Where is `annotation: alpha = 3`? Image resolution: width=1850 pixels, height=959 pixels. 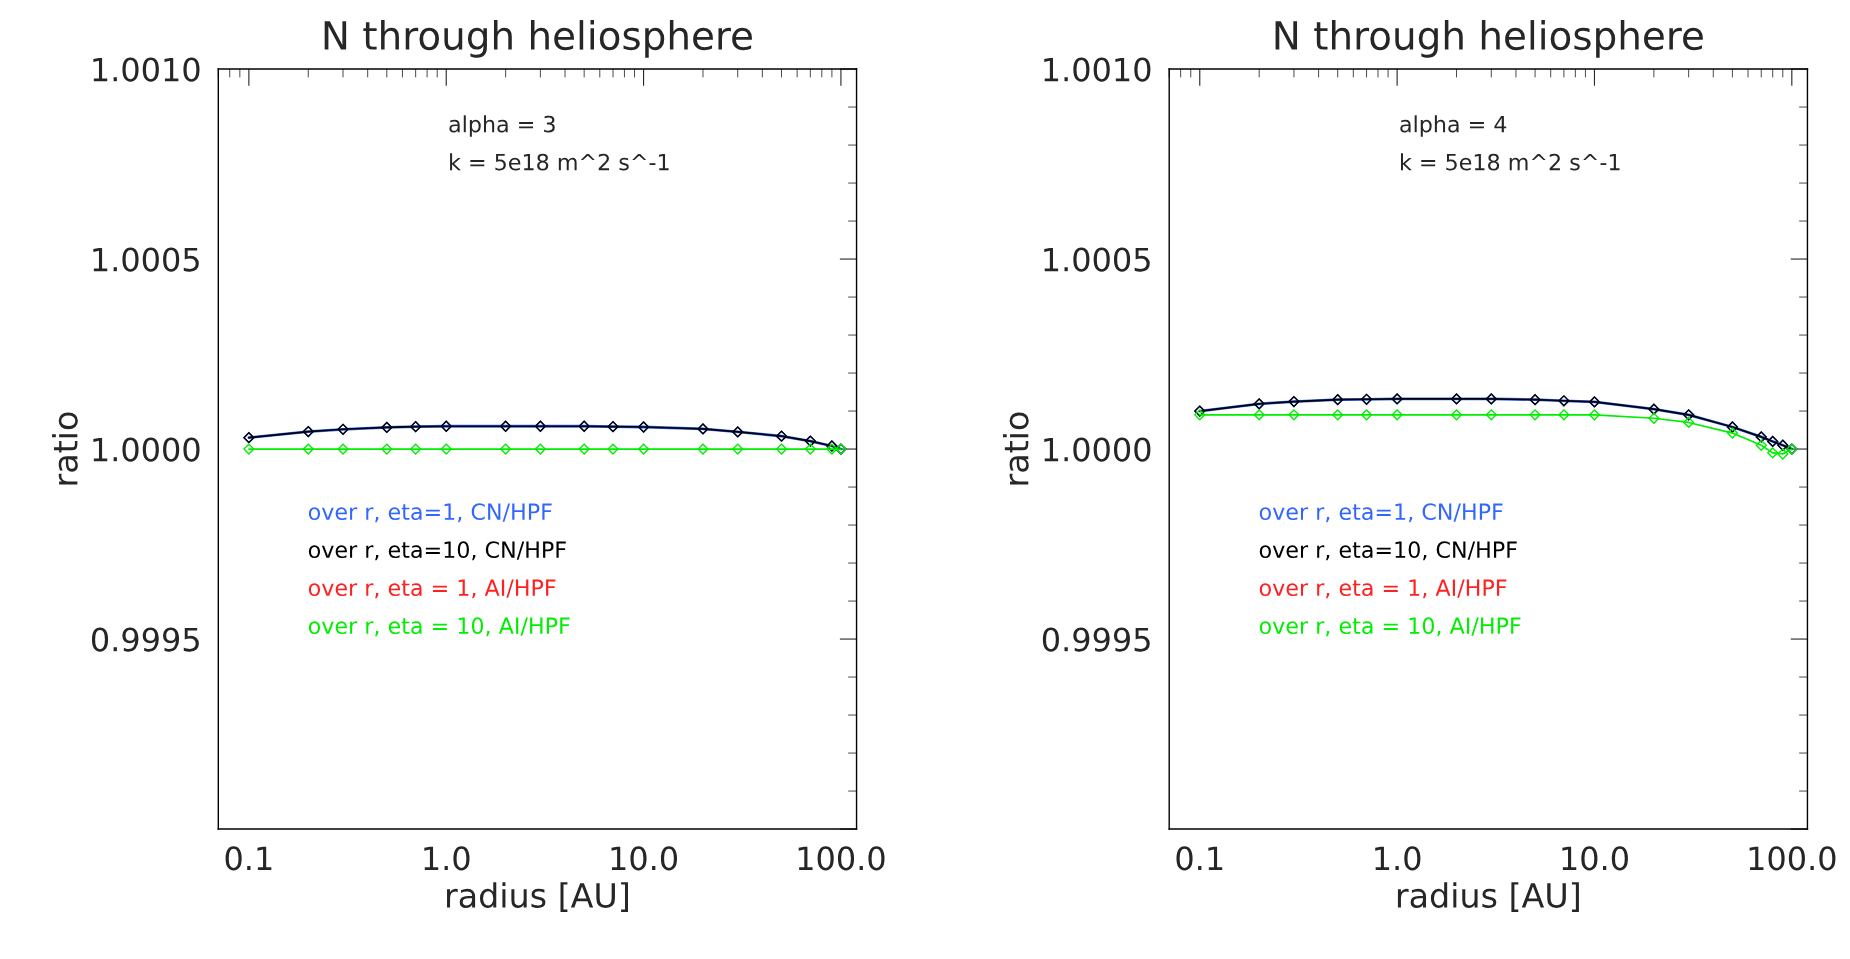 annotation: alpha = 3 is located at coordinates (502, 126).